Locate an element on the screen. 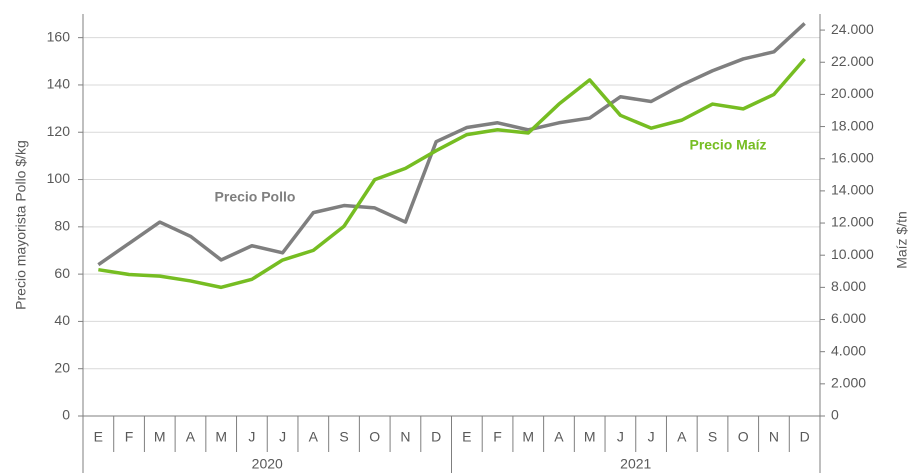  y2-tick-label: 6.000 is located at coordinates (848, 318).